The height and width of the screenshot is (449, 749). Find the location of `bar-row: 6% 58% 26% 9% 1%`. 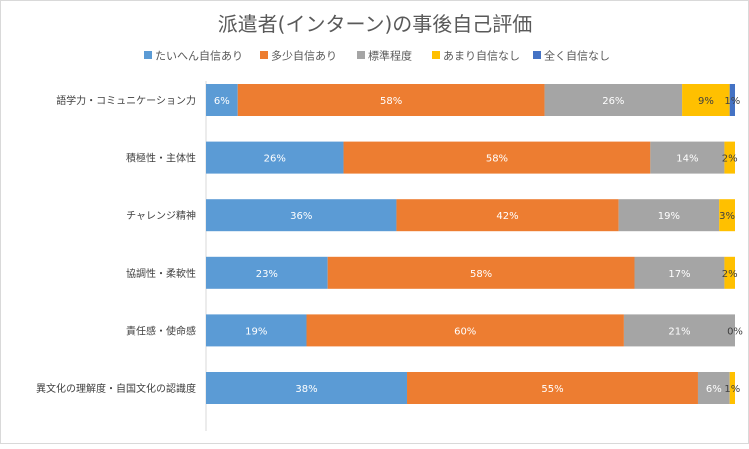

bar-row: 6% 58% 26% 9% 1% is located at coordinates (473, 100).